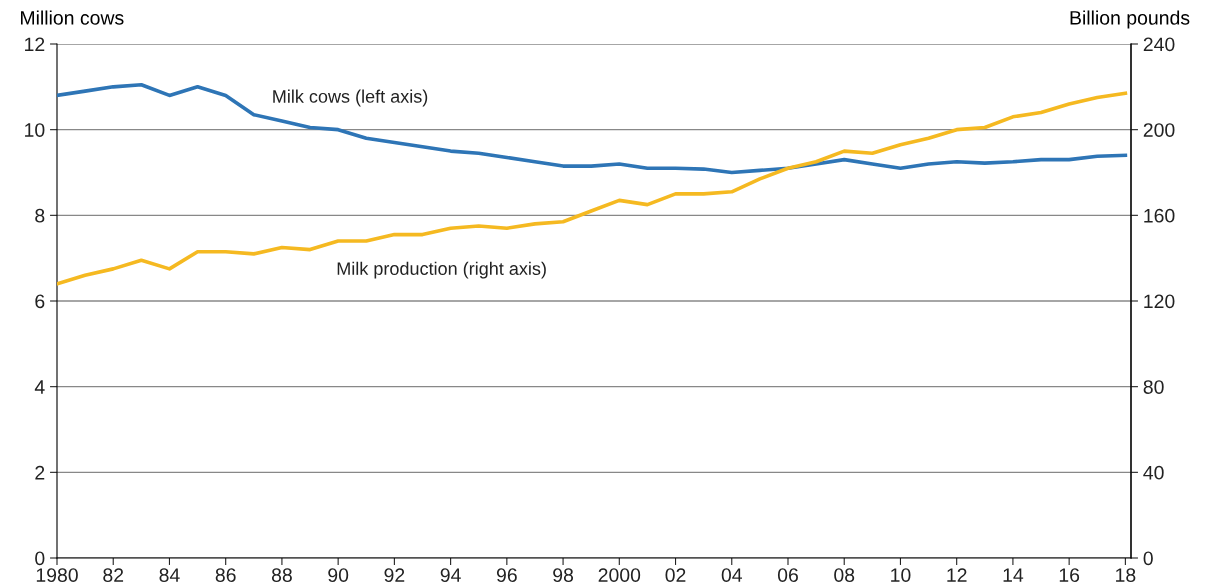  I want to click on x-tick-label: 2000, so click(619, 575).